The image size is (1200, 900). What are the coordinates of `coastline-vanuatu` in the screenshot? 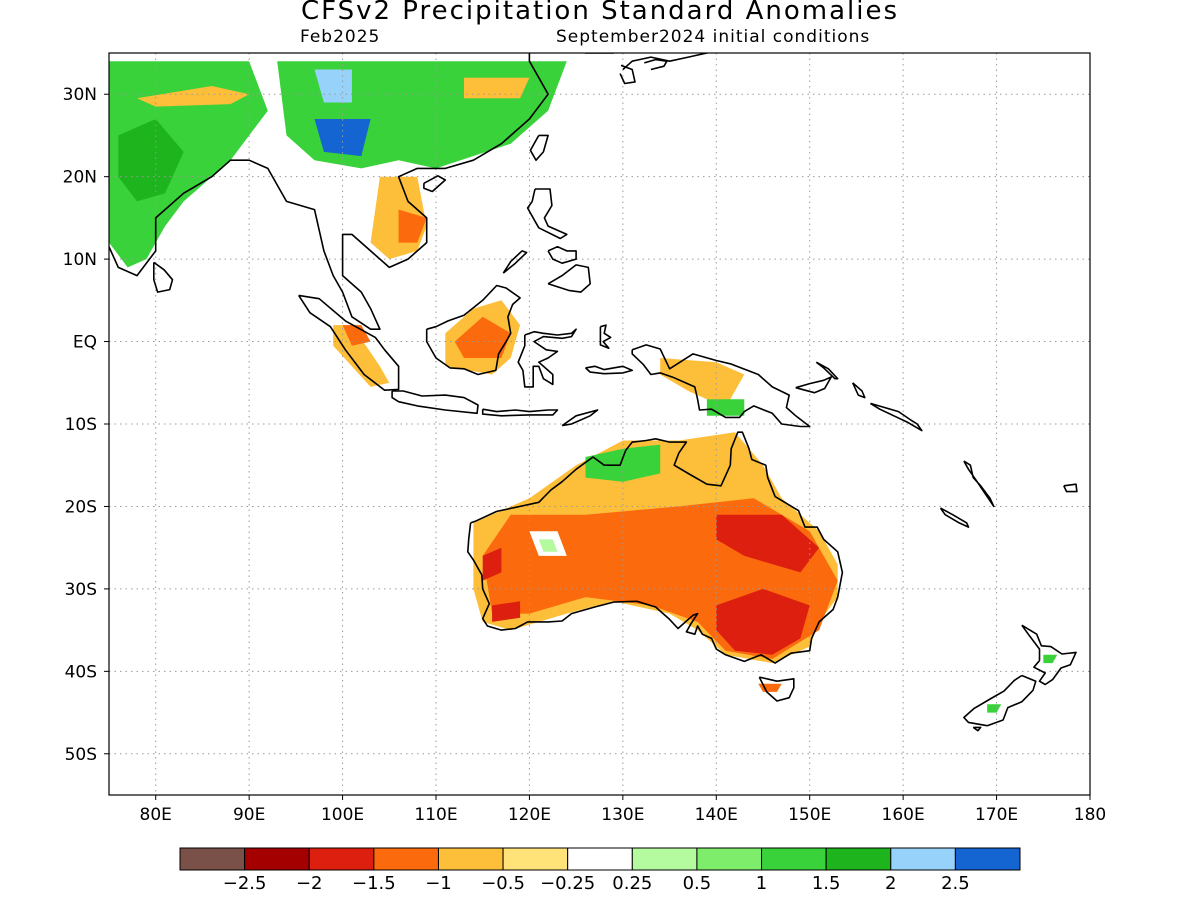 It's located at (979, 484).